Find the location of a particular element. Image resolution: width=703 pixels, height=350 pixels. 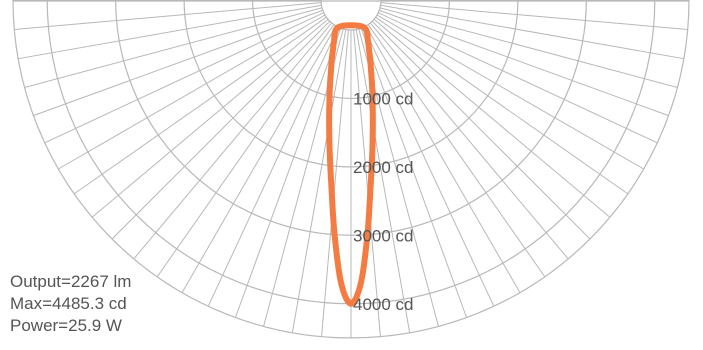

stat-max: Max=4485.3 cd is located at coordinates (68, 303).